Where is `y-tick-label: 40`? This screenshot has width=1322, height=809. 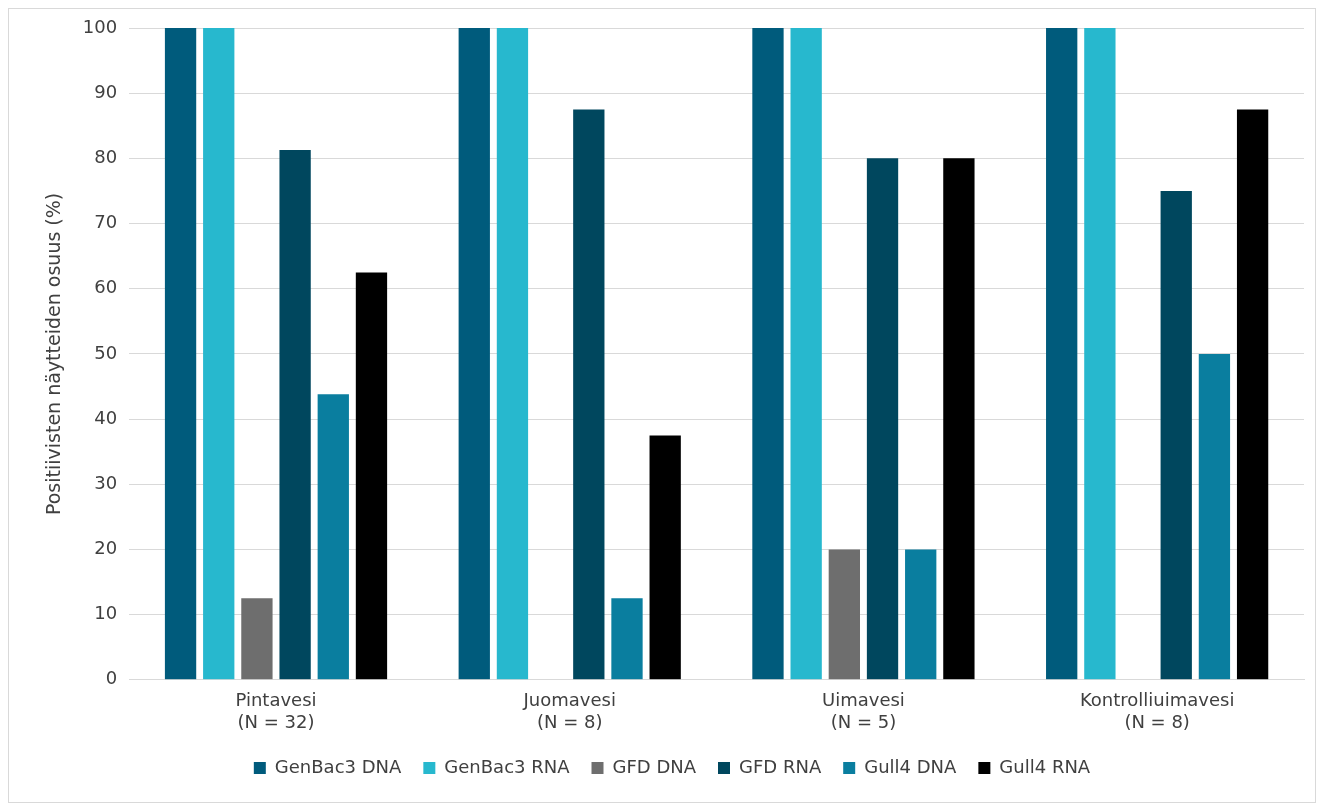
y-tick-label: 40 is located at coordinates (106, 417).